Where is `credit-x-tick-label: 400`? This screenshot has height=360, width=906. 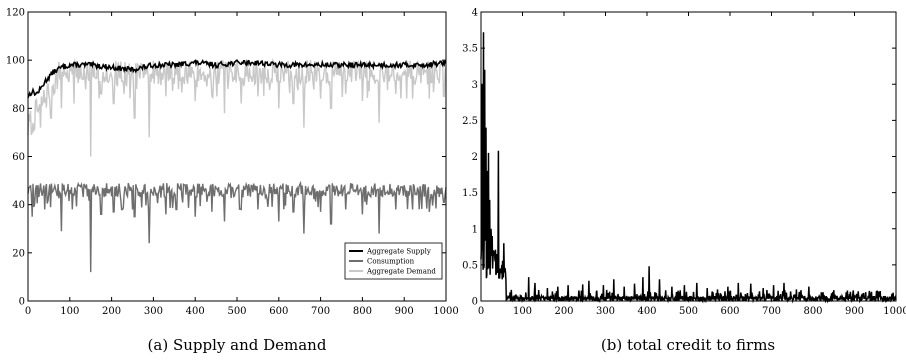
credit-x-tick-label: 400 is located at coordinates (646, 311).